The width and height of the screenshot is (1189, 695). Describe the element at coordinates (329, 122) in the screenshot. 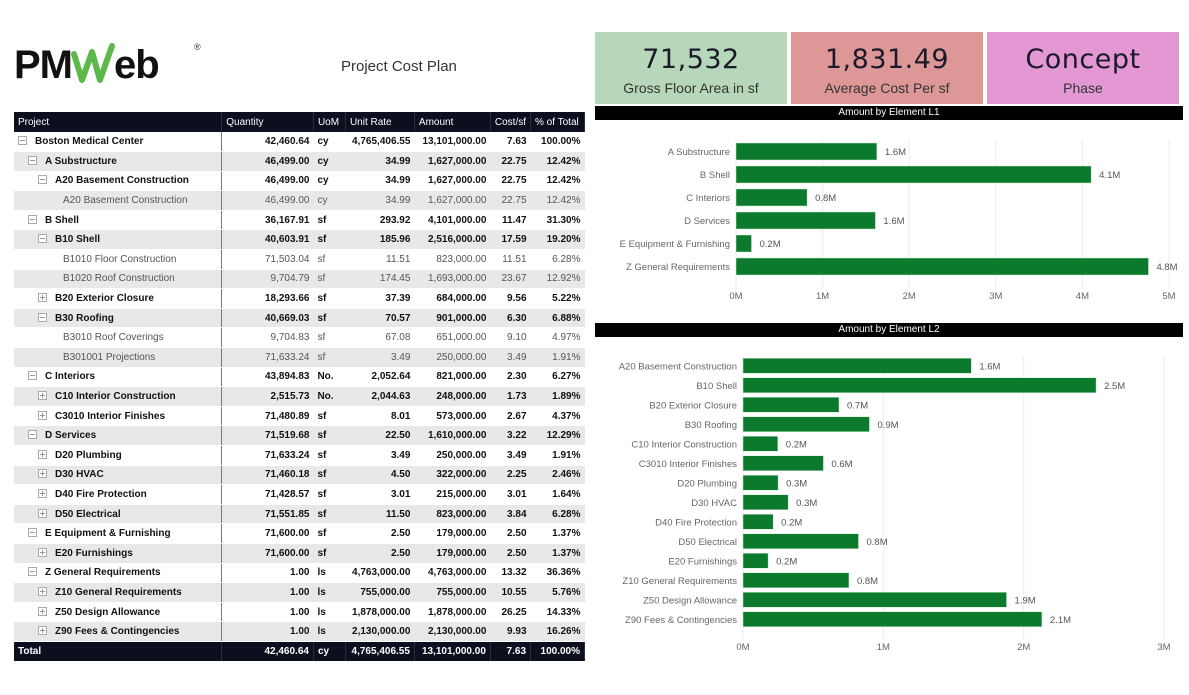

I see `column-header-uom: UoM` at that location.